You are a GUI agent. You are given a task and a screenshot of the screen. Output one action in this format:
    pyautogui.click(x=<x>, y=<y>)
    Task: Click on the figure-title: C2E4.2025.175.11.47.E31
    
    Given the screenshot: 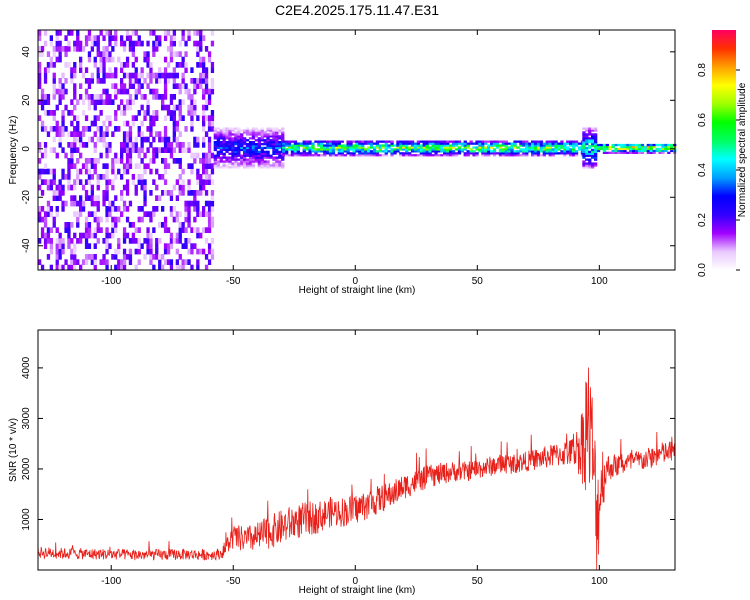 What is the action you would take?
    pyautogui.click(x=357, y=10)
    